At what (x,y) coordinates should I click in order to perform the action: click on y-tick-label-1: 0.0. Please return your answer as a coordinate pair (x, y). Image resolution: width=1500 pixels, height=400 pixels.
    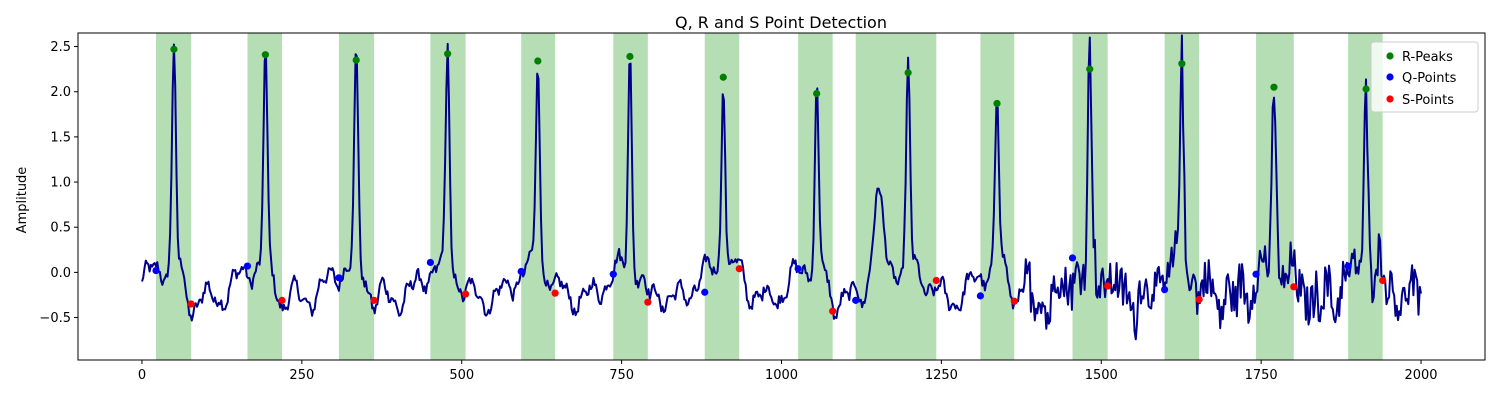
    Looking at the image, I should click on (60, 273).